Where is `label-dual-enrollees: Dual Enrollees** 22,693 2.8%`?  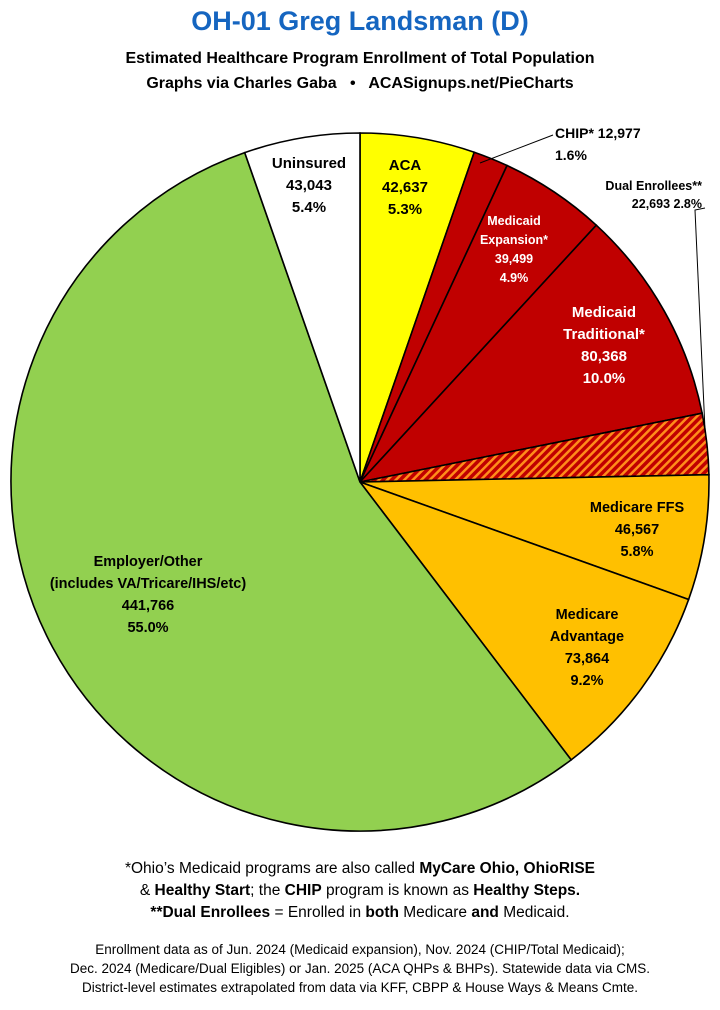 label-dual-enrollees: Dual Enrollees** 22,693 2.8% is located at coordinates (653, 195).